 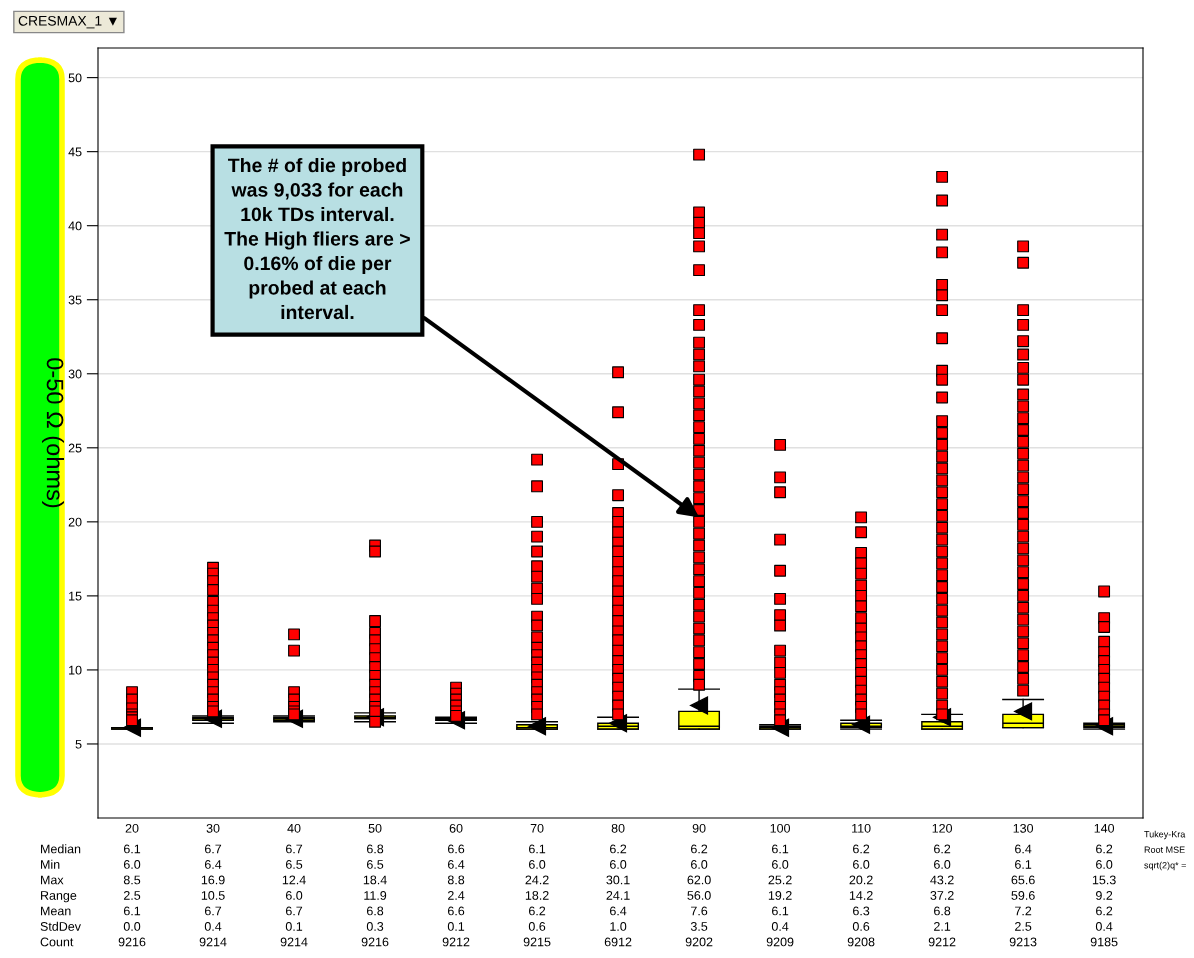 I want to click on text: 2.1, so click(x=942, y=926).